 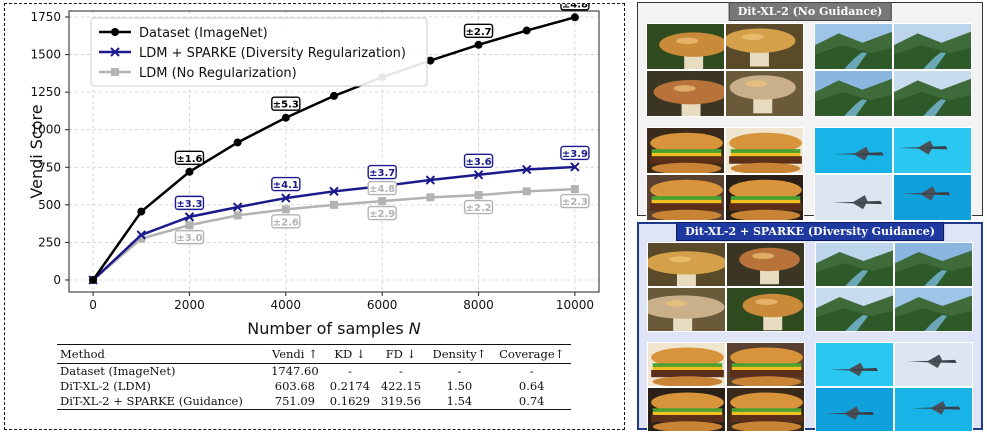 I want to click on header-density: Density↑, so click(x=459, y=354).